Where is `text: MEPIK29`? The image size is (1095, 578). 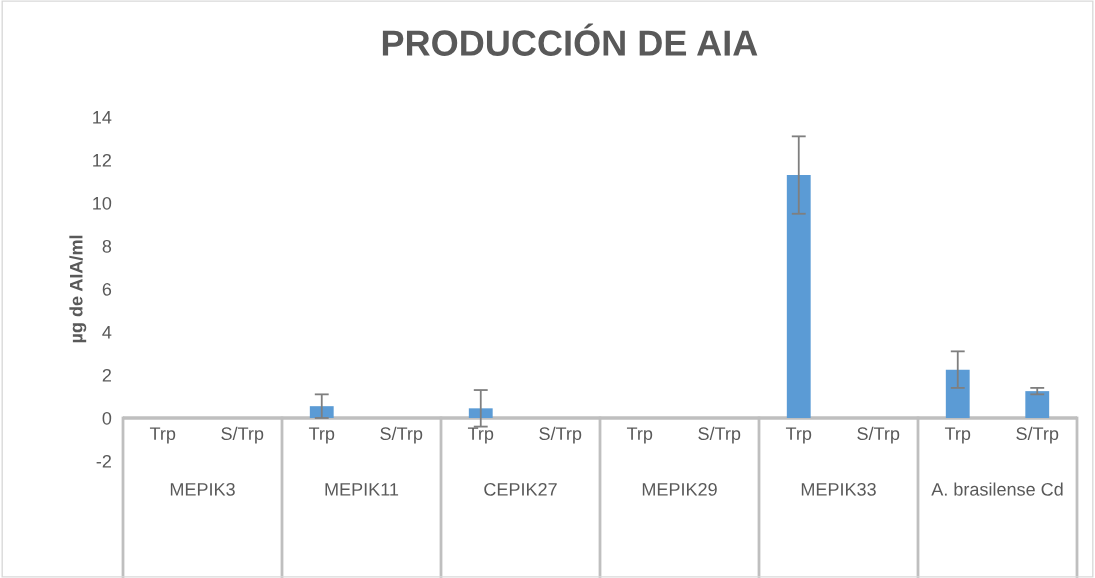 text: MEPIK29 is located at coordinates (679, 489).